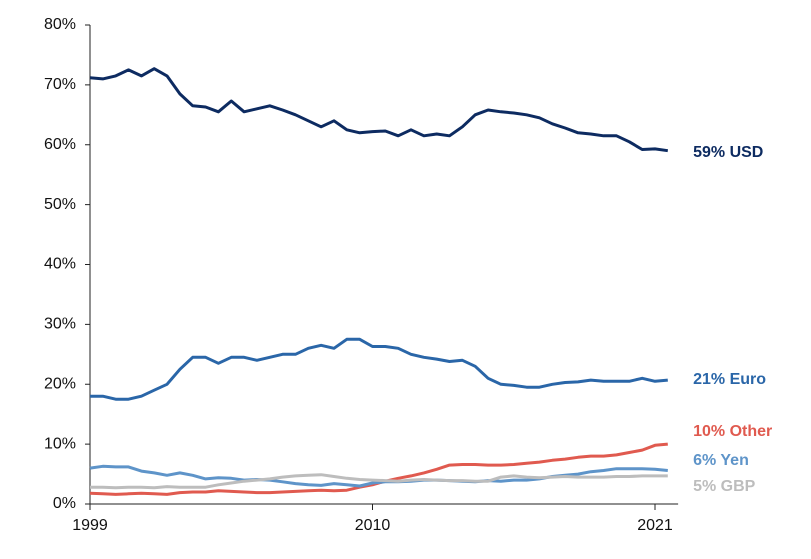 This screenshot has height=559, width=811. Describe the element at coordinates (60, 24) in the screenshot. I see `y-tick-label: 80%` at that location.